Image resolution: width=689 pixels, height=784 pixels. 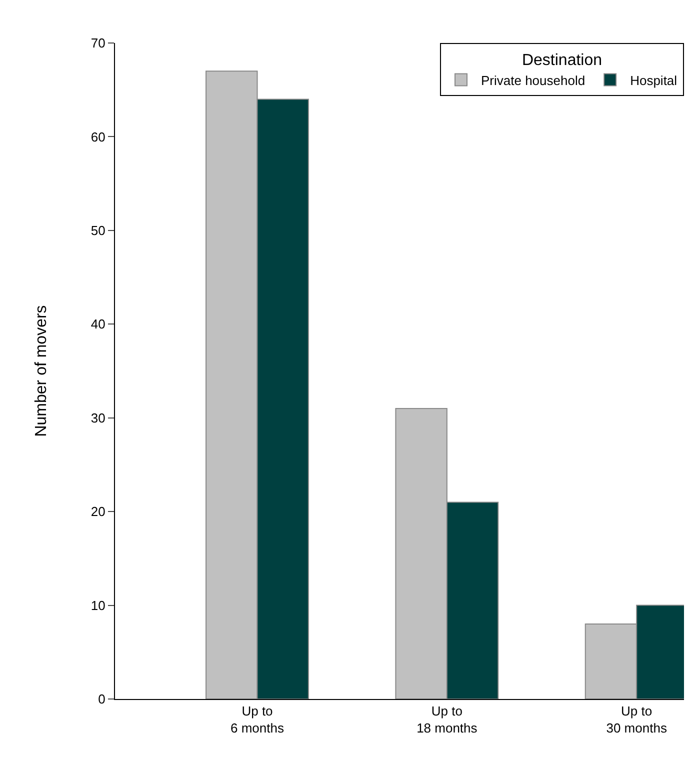 What do you see at coordinates (98, 605) in the screenshot?
I see `y-tick-label: 10` at bounding box center [98, 605].